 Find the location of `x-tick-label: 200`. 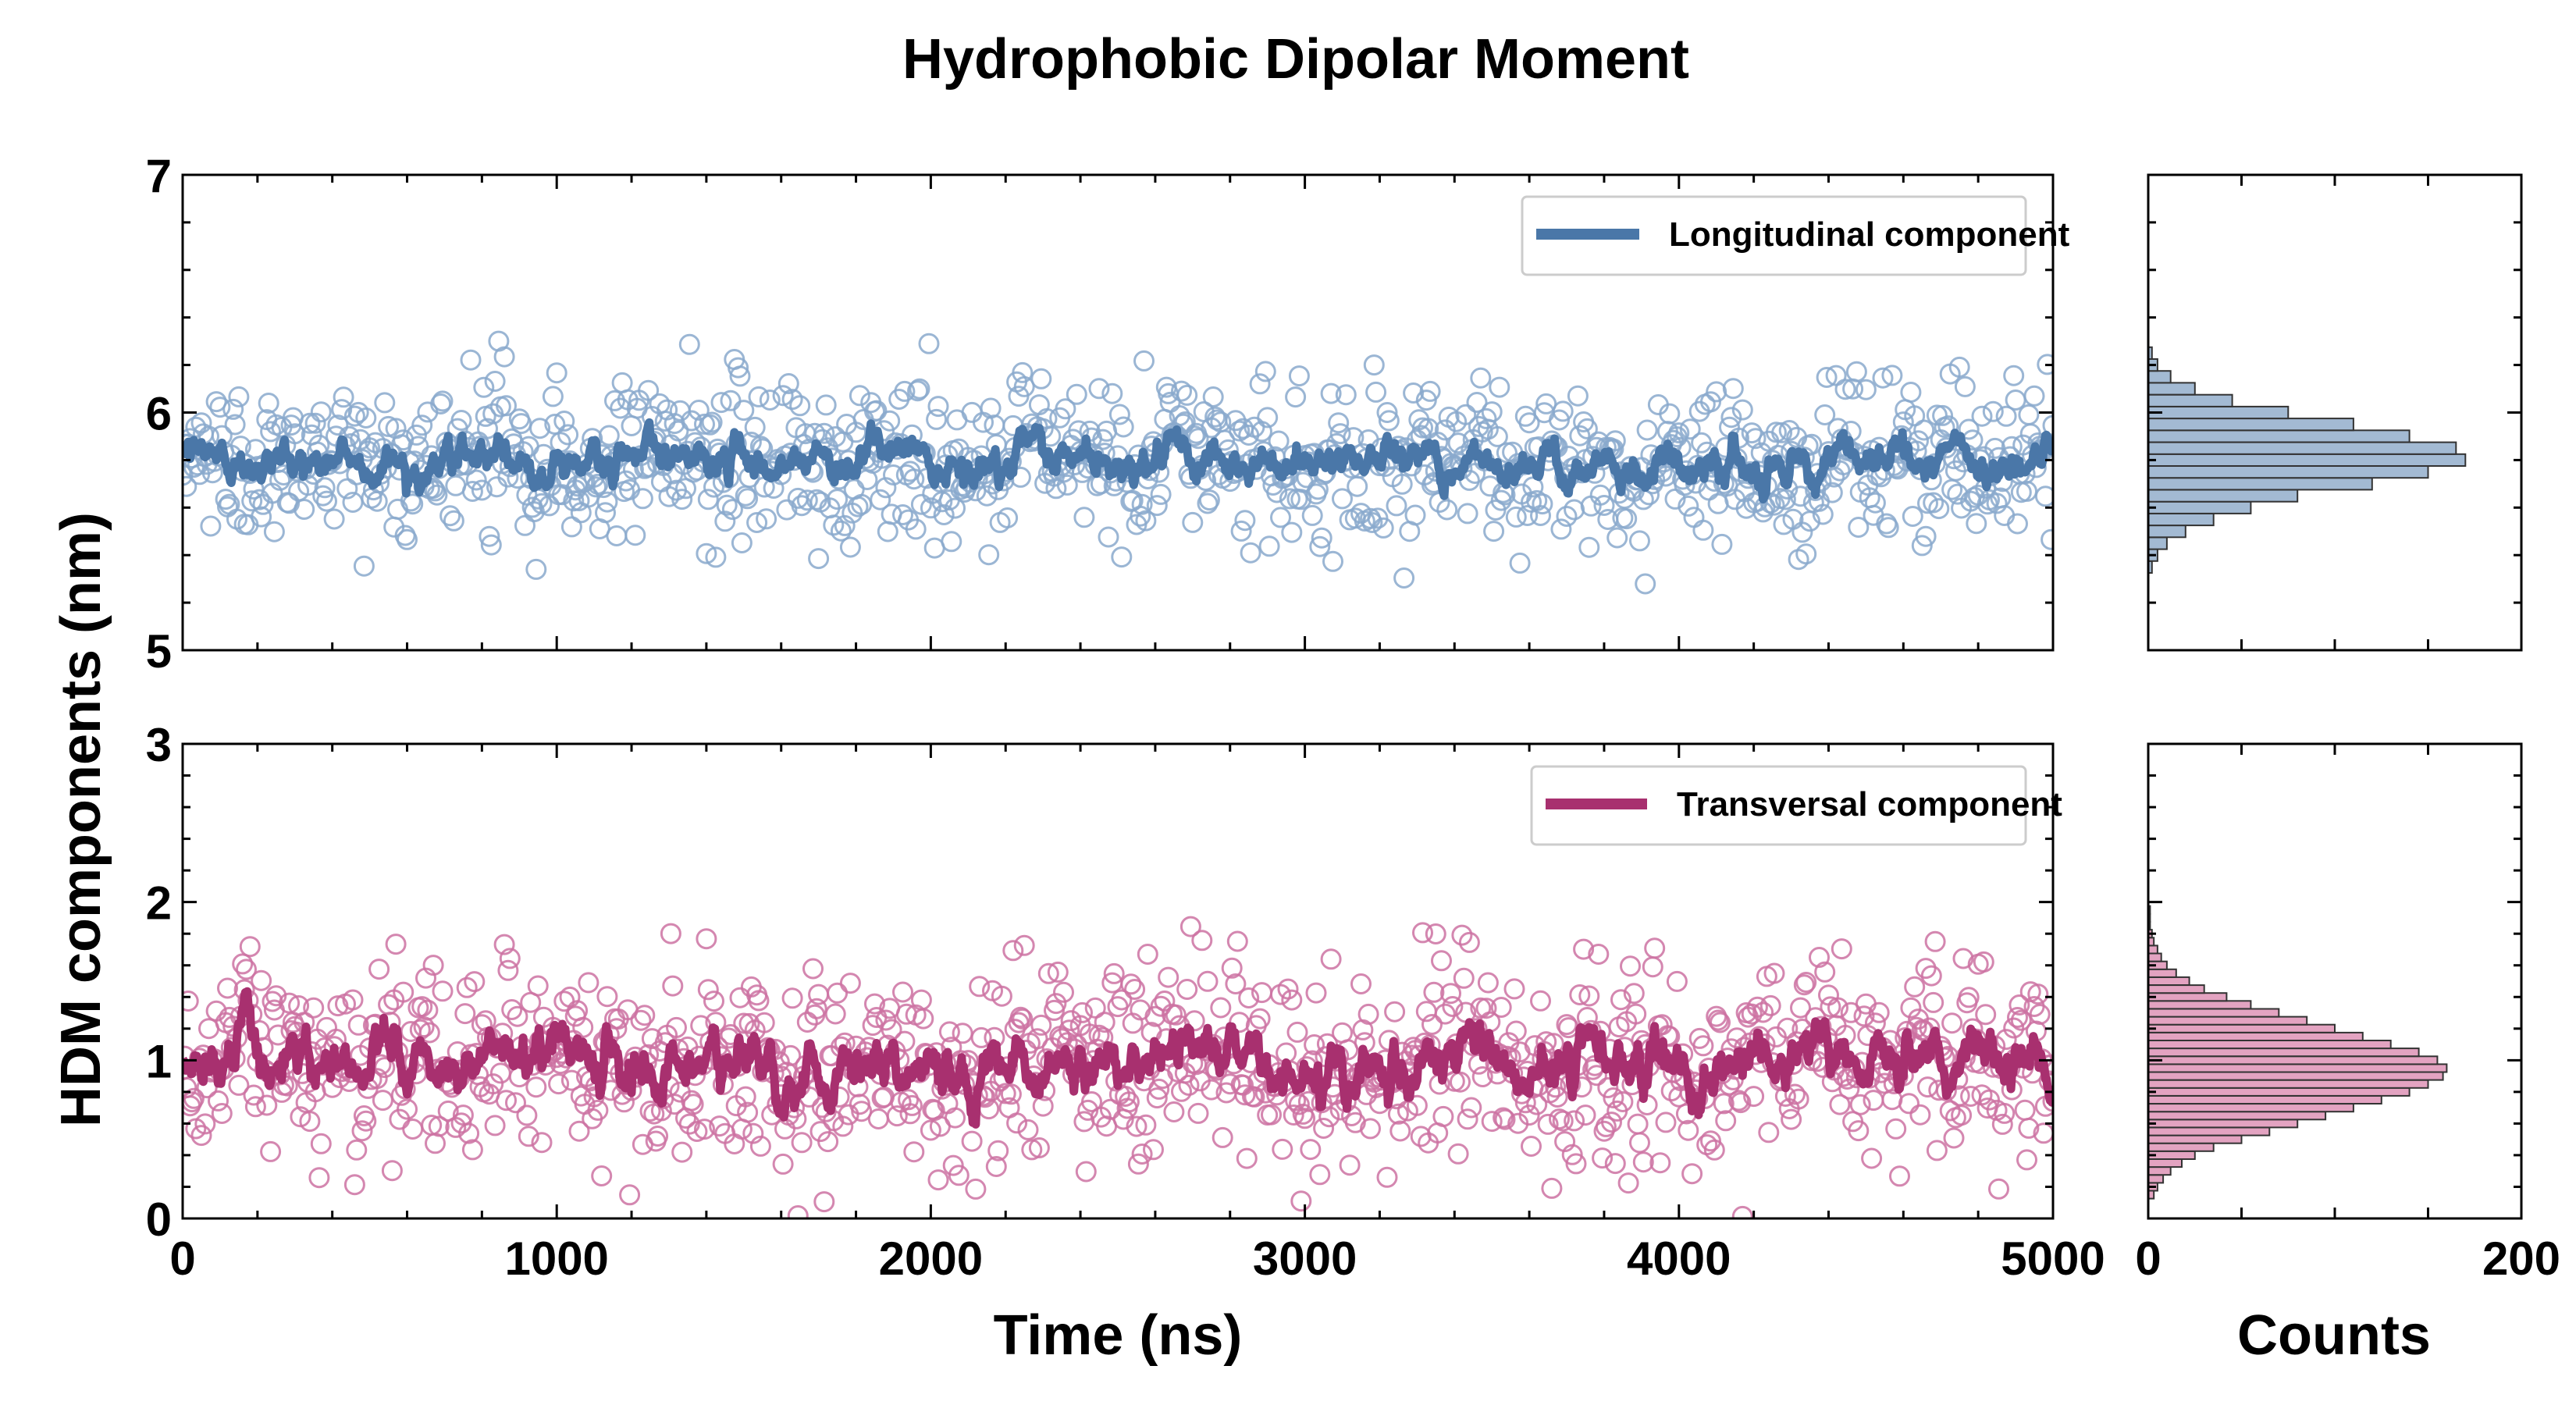

x-tick-label: 200 is located at coordinates (2521, 1258).